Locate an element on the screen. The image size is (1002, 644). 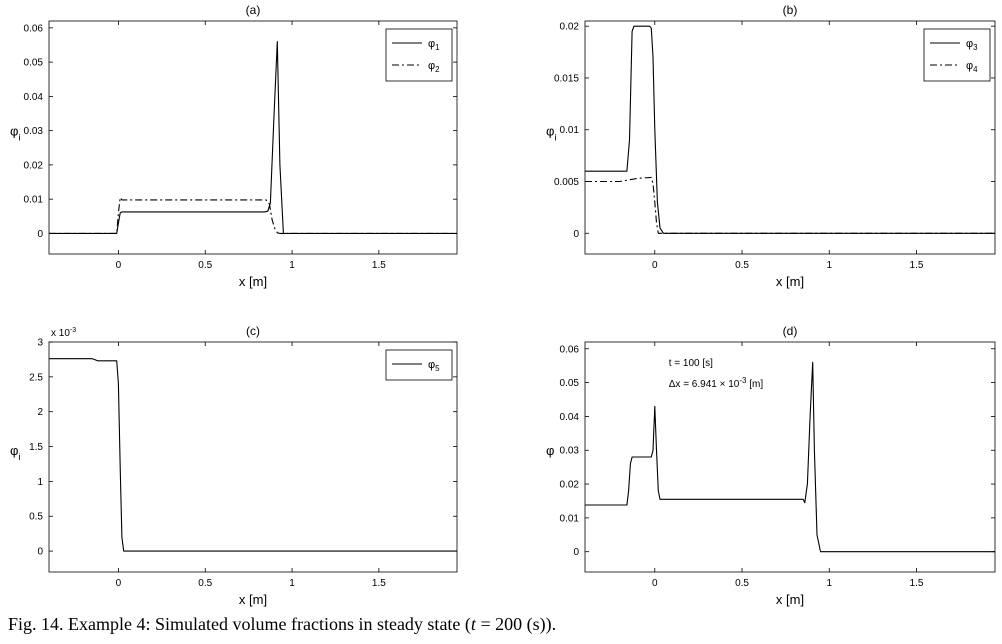
legend-entry: φ4 is located at coordinates (972, 67).